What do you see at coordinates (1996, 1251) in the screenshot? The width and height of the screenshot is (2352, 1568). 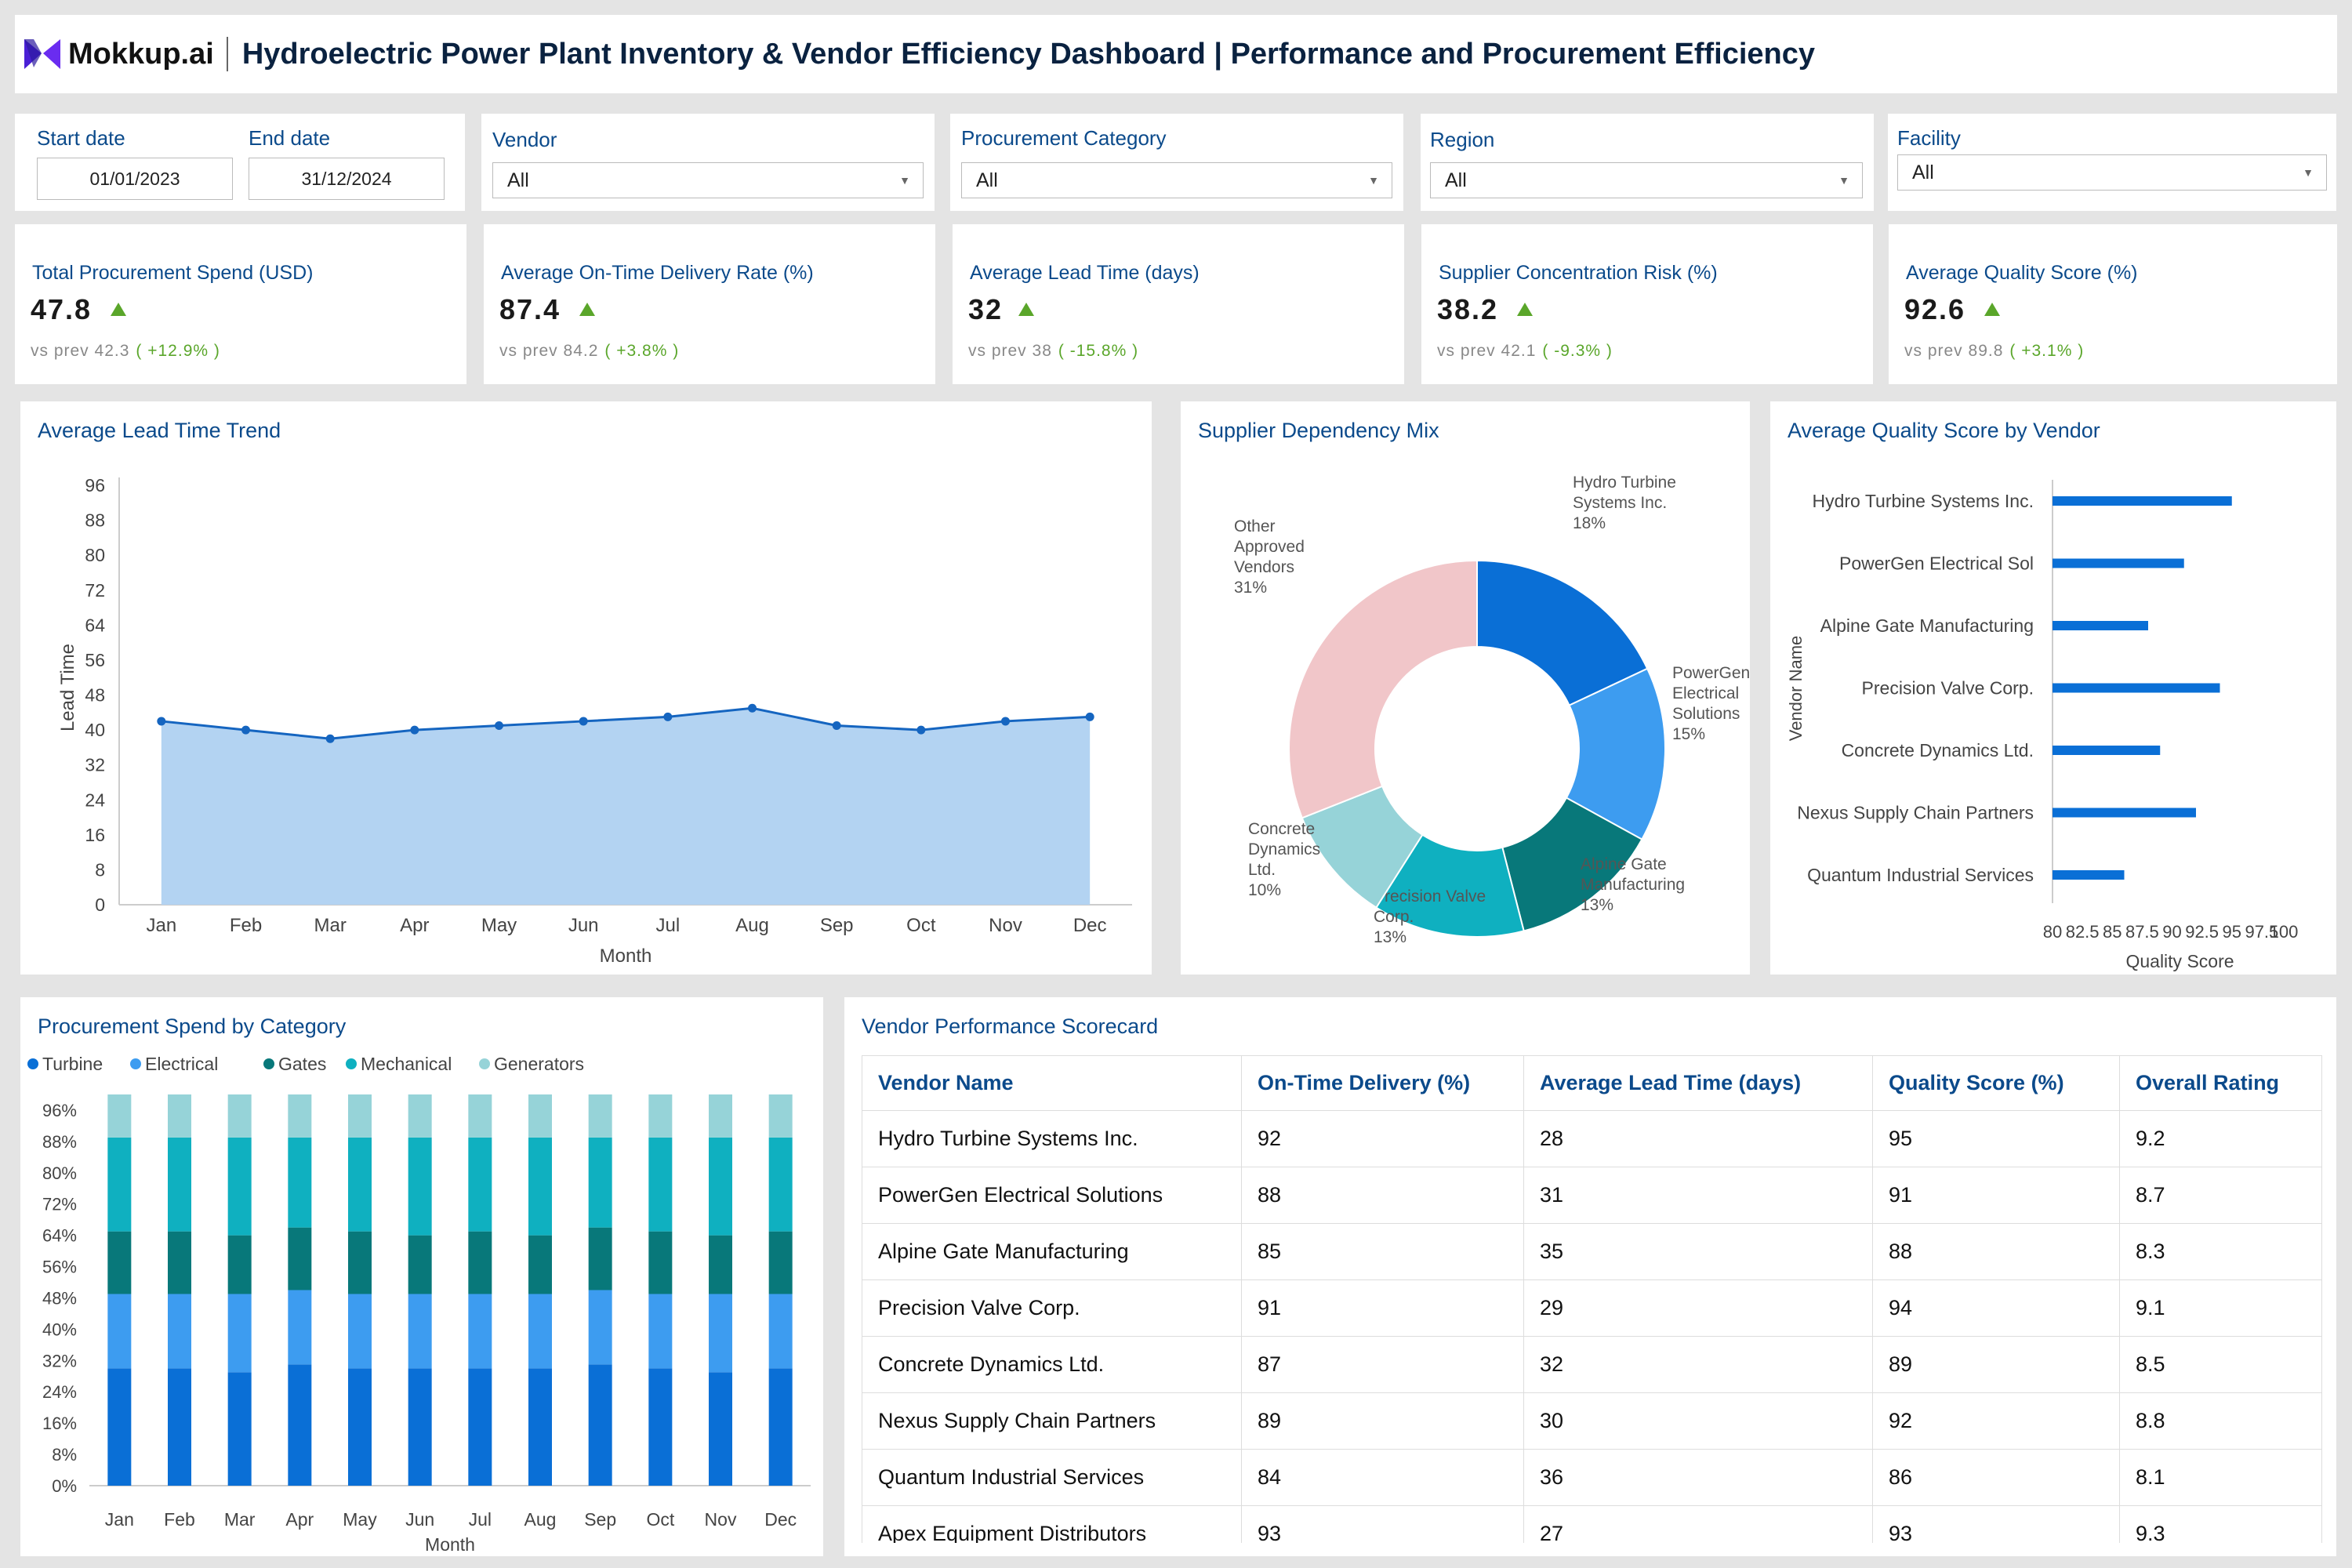 I see `table-cell: 88` at bounding box center [1996, 1251].